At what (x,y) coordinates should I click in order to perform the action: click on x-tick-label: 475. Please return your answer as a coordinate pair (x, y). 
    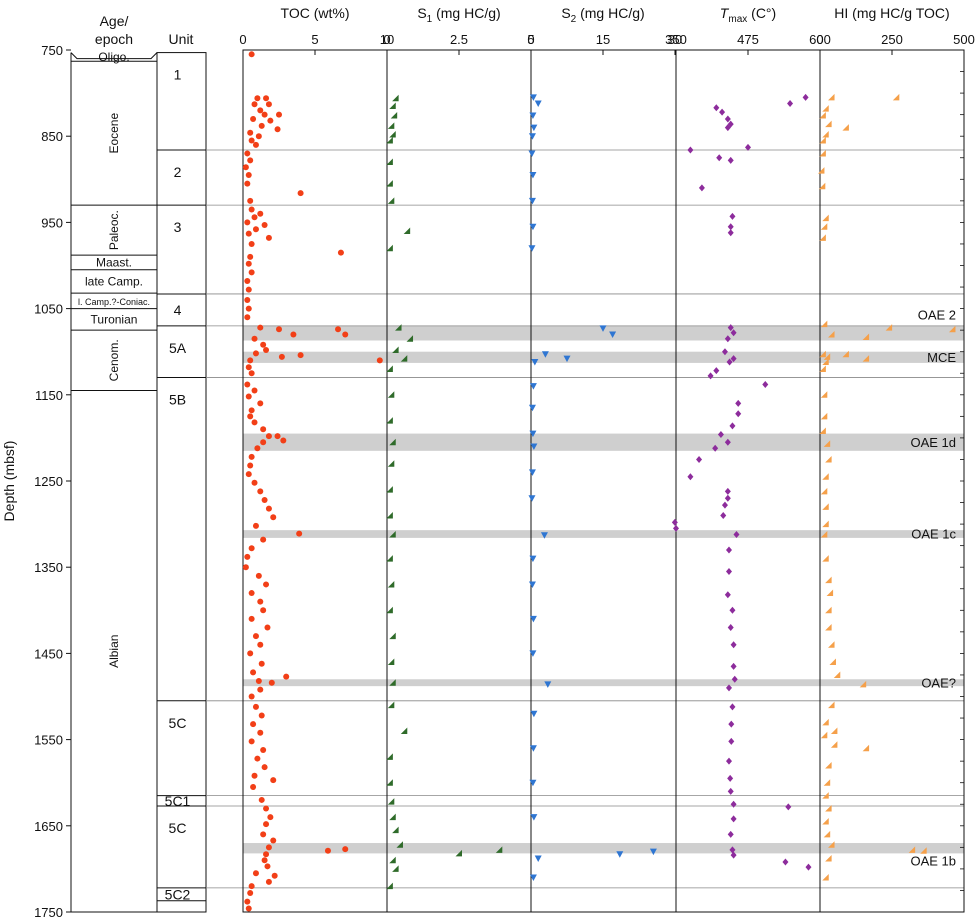
    Looking at the image, I should click on (748, 39).